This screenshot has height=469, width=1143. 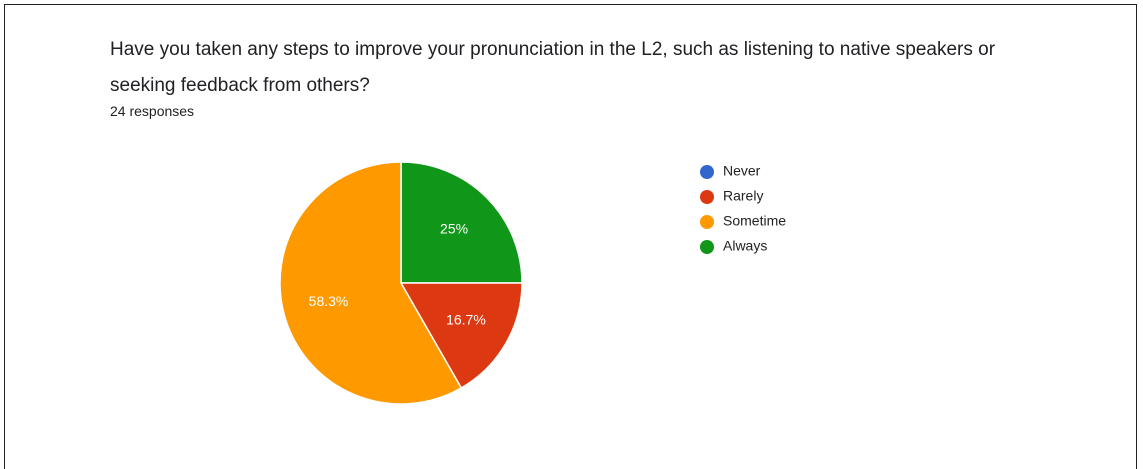 I want to click on legend-label: Always, so click(x=745, y=246).